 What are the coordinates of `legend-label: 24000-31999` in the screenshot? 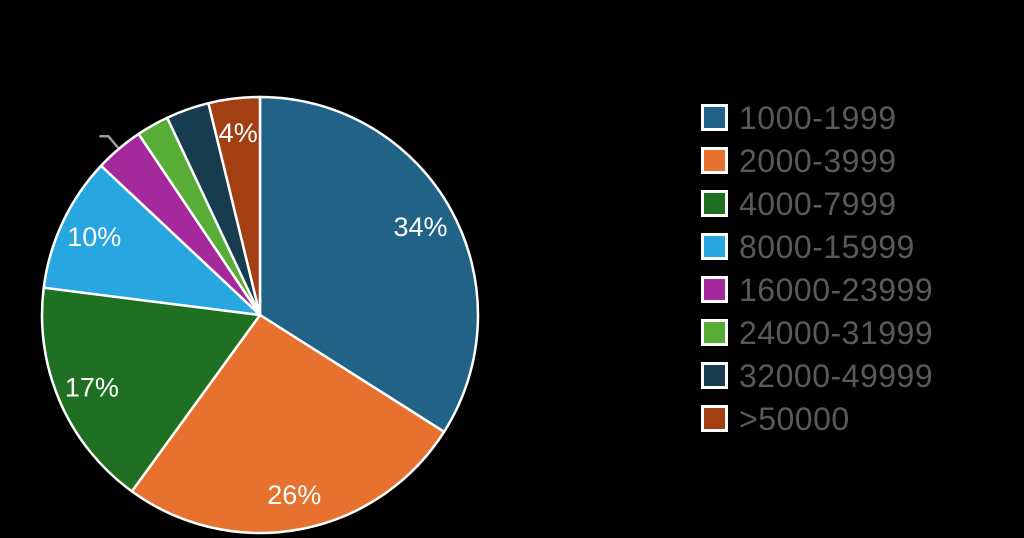 It's located at (836, 332).